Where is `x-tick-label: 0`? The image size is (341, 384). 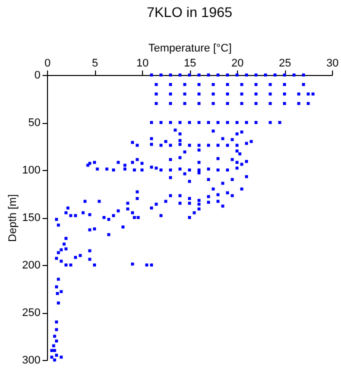 x-tick-label: 0 is located at coordinates (47, 64).